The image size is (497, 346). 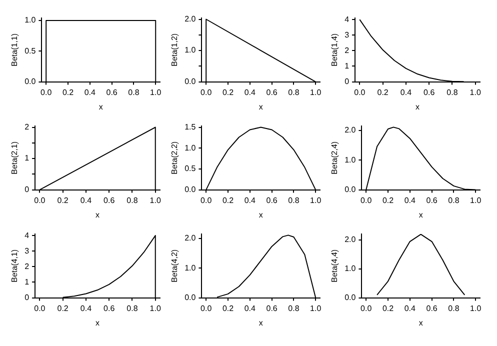 What do you see at coordinates (175, 49) in the screenshot?
I see `y-axis-title: Beta(1,2)` at bounding box center [175, 49].